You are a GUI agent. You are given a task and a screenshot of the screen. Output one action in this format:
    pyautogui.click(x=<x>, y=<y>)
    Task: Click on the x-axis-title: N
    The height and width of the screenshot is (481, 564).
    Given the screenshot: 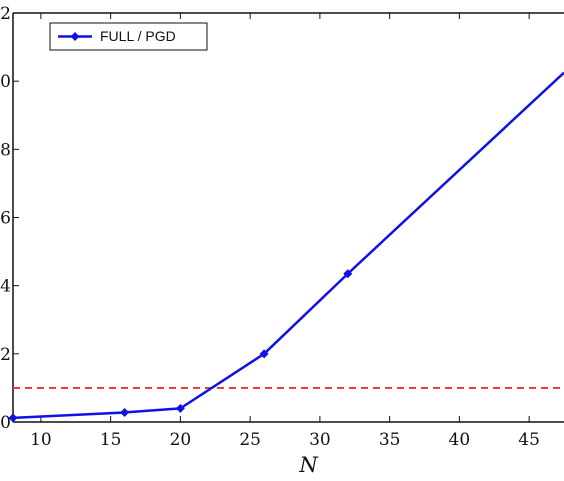 What is the action you would take?
    pyautogui.click(x=308, y=465)
    